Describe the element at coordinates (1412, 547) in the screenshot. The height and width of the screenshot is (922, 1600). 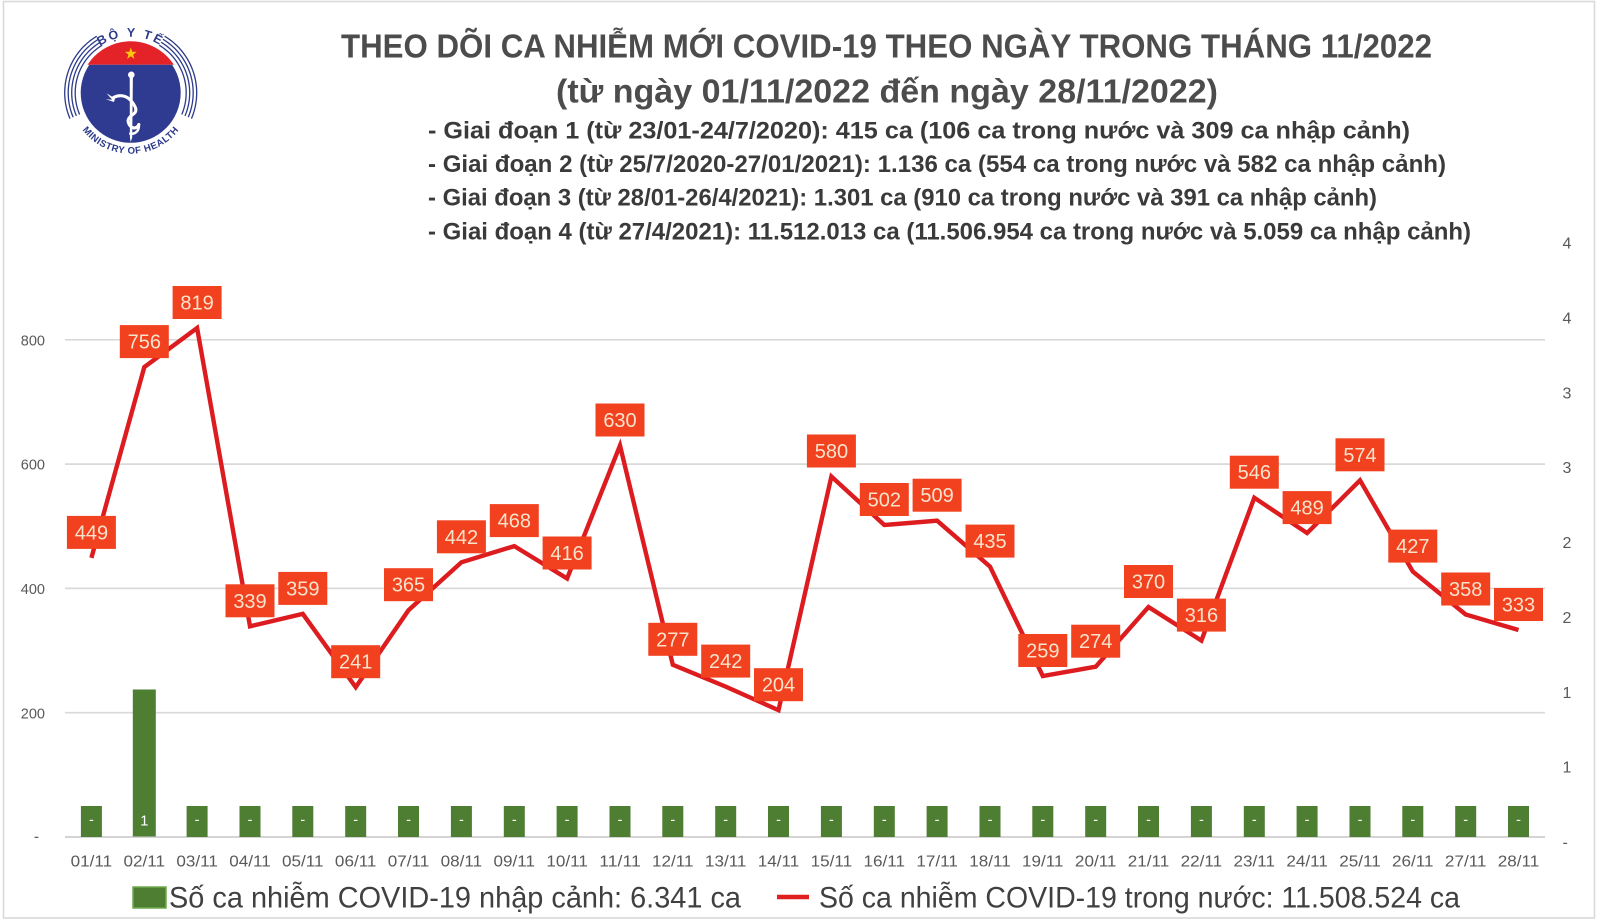
I see `svg-text: 427` at that location.